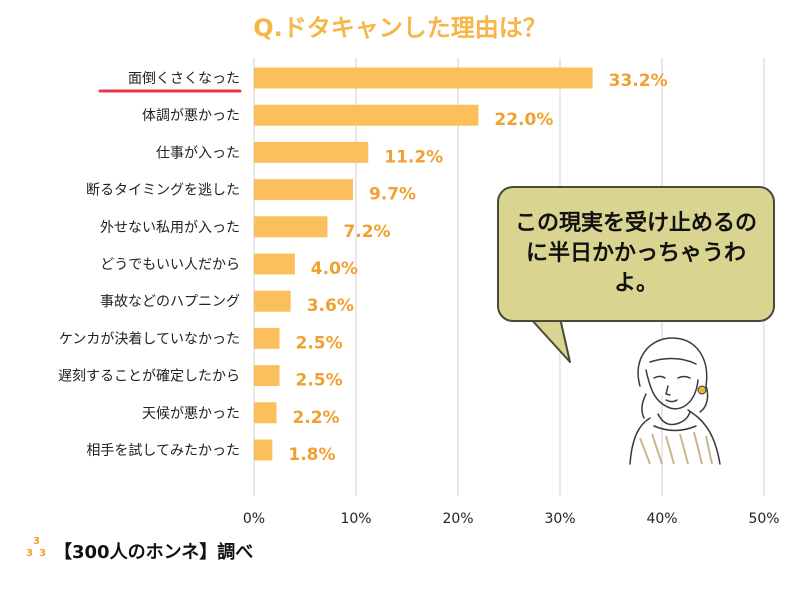 The width and height of the screenshot is (800, 600). Describe the element at coordinates (559, 519) in the screenshot. I see `x-tick-label: 30%` at that location.